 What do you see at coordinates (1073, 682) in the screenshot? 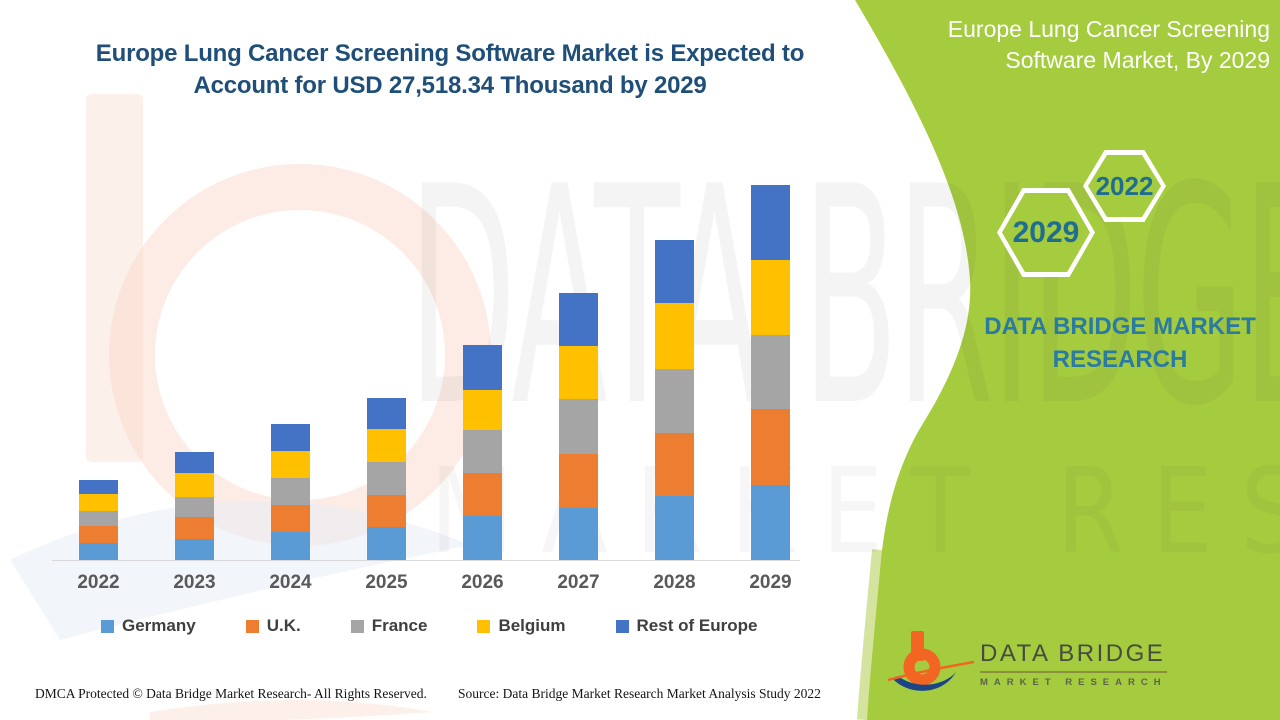
I see `logo-subtitle: MARKET RESEARCH` at bounding box center [1073, 682].